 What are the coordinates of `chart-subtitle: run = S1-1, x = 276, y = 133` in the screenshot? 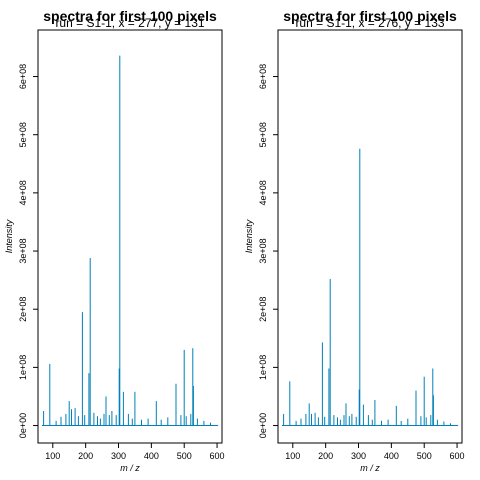 It's located at (369, 23).